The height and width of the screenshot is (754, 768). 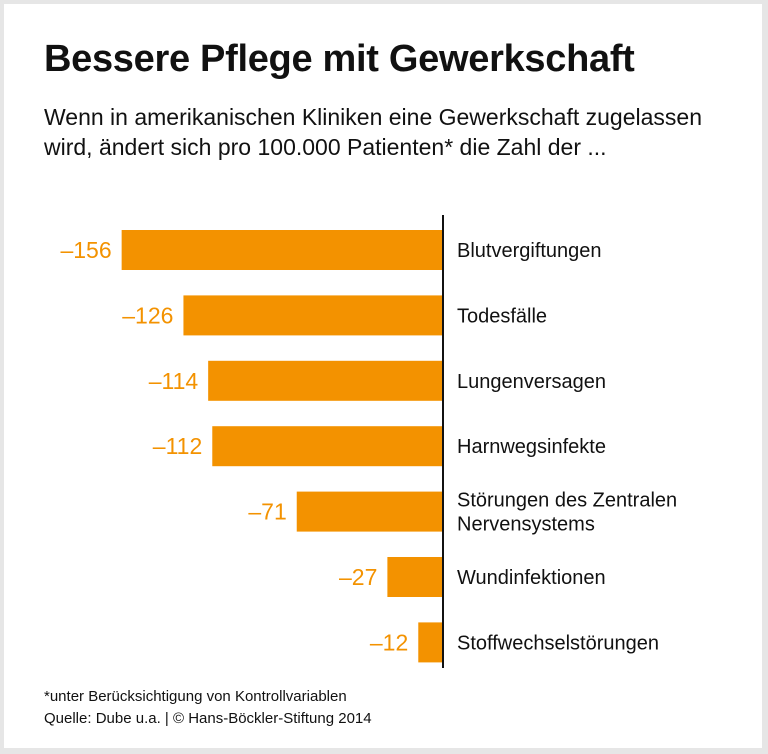 What do you see at coordinates (531, 382) in the screenshot?
I see `category-label: Lungenversagen` at bounding box center [531, 382].